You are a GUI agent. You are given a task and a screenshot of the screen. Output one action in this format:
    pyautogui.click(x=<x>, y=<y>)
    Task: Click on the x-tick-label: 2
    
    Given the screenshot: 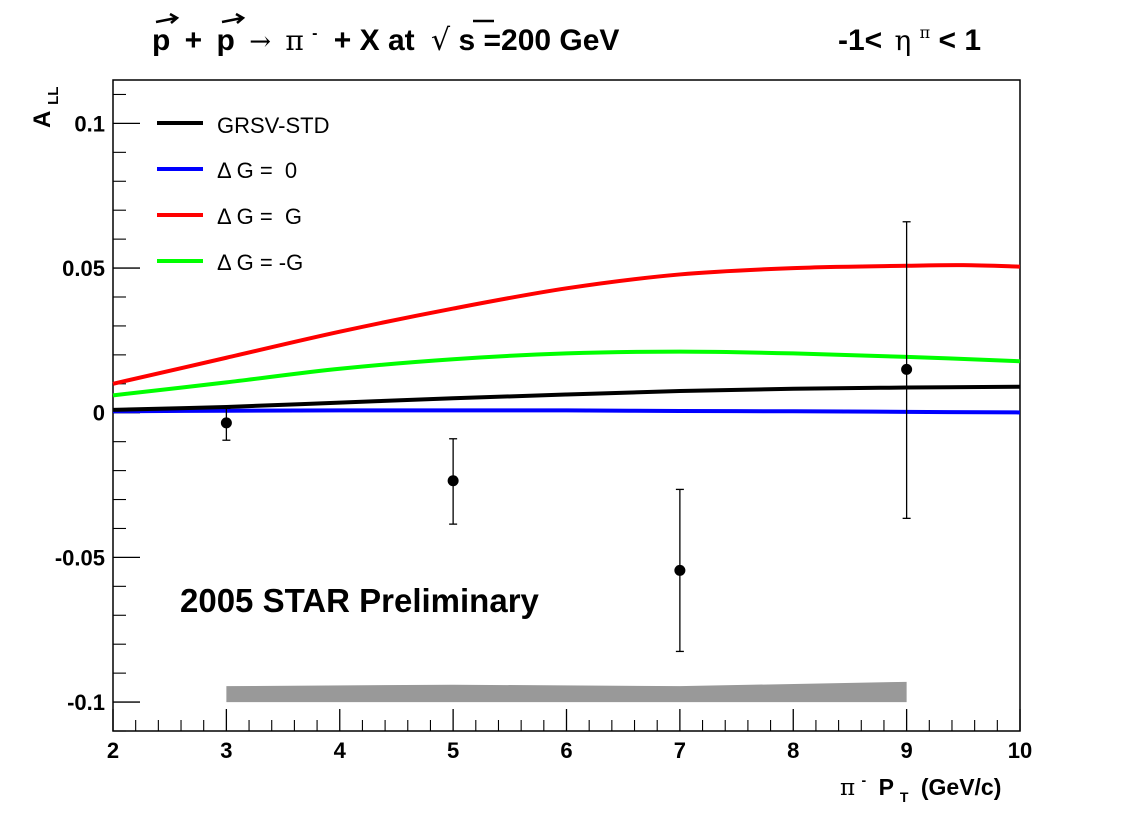 What is the action you would take?
    pyautogui.click(x=113, y=750)
    